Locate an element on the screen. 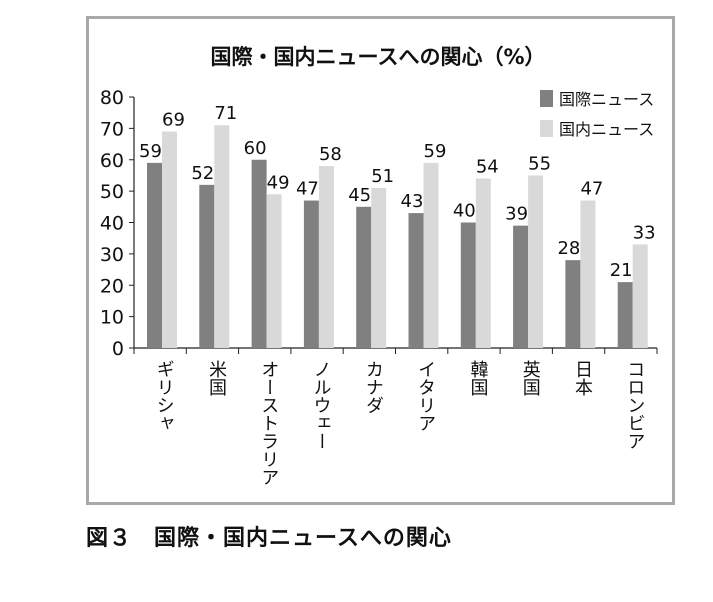 The image size is (713, 602). data-label: 49 is located at coordinates (278, 182).